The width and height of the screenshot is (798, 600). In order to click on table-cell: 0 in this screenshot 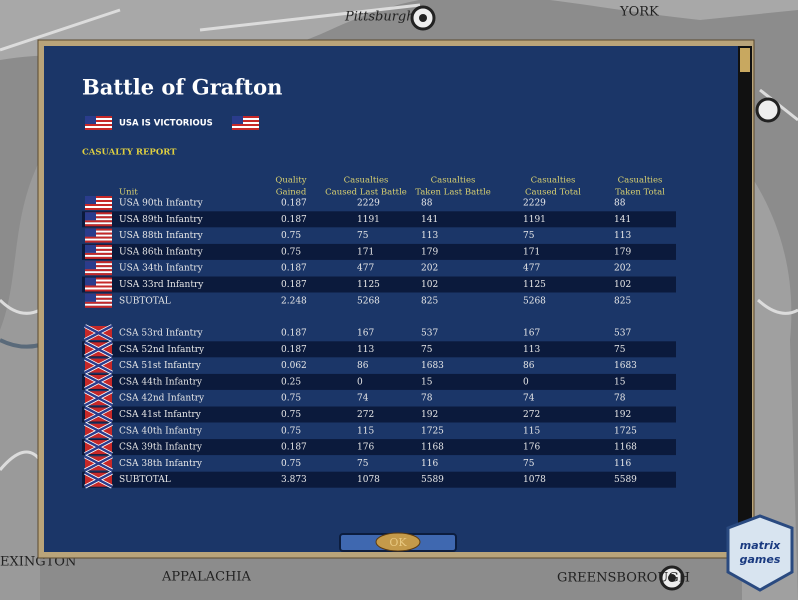, I will do `click(526, 382)`.